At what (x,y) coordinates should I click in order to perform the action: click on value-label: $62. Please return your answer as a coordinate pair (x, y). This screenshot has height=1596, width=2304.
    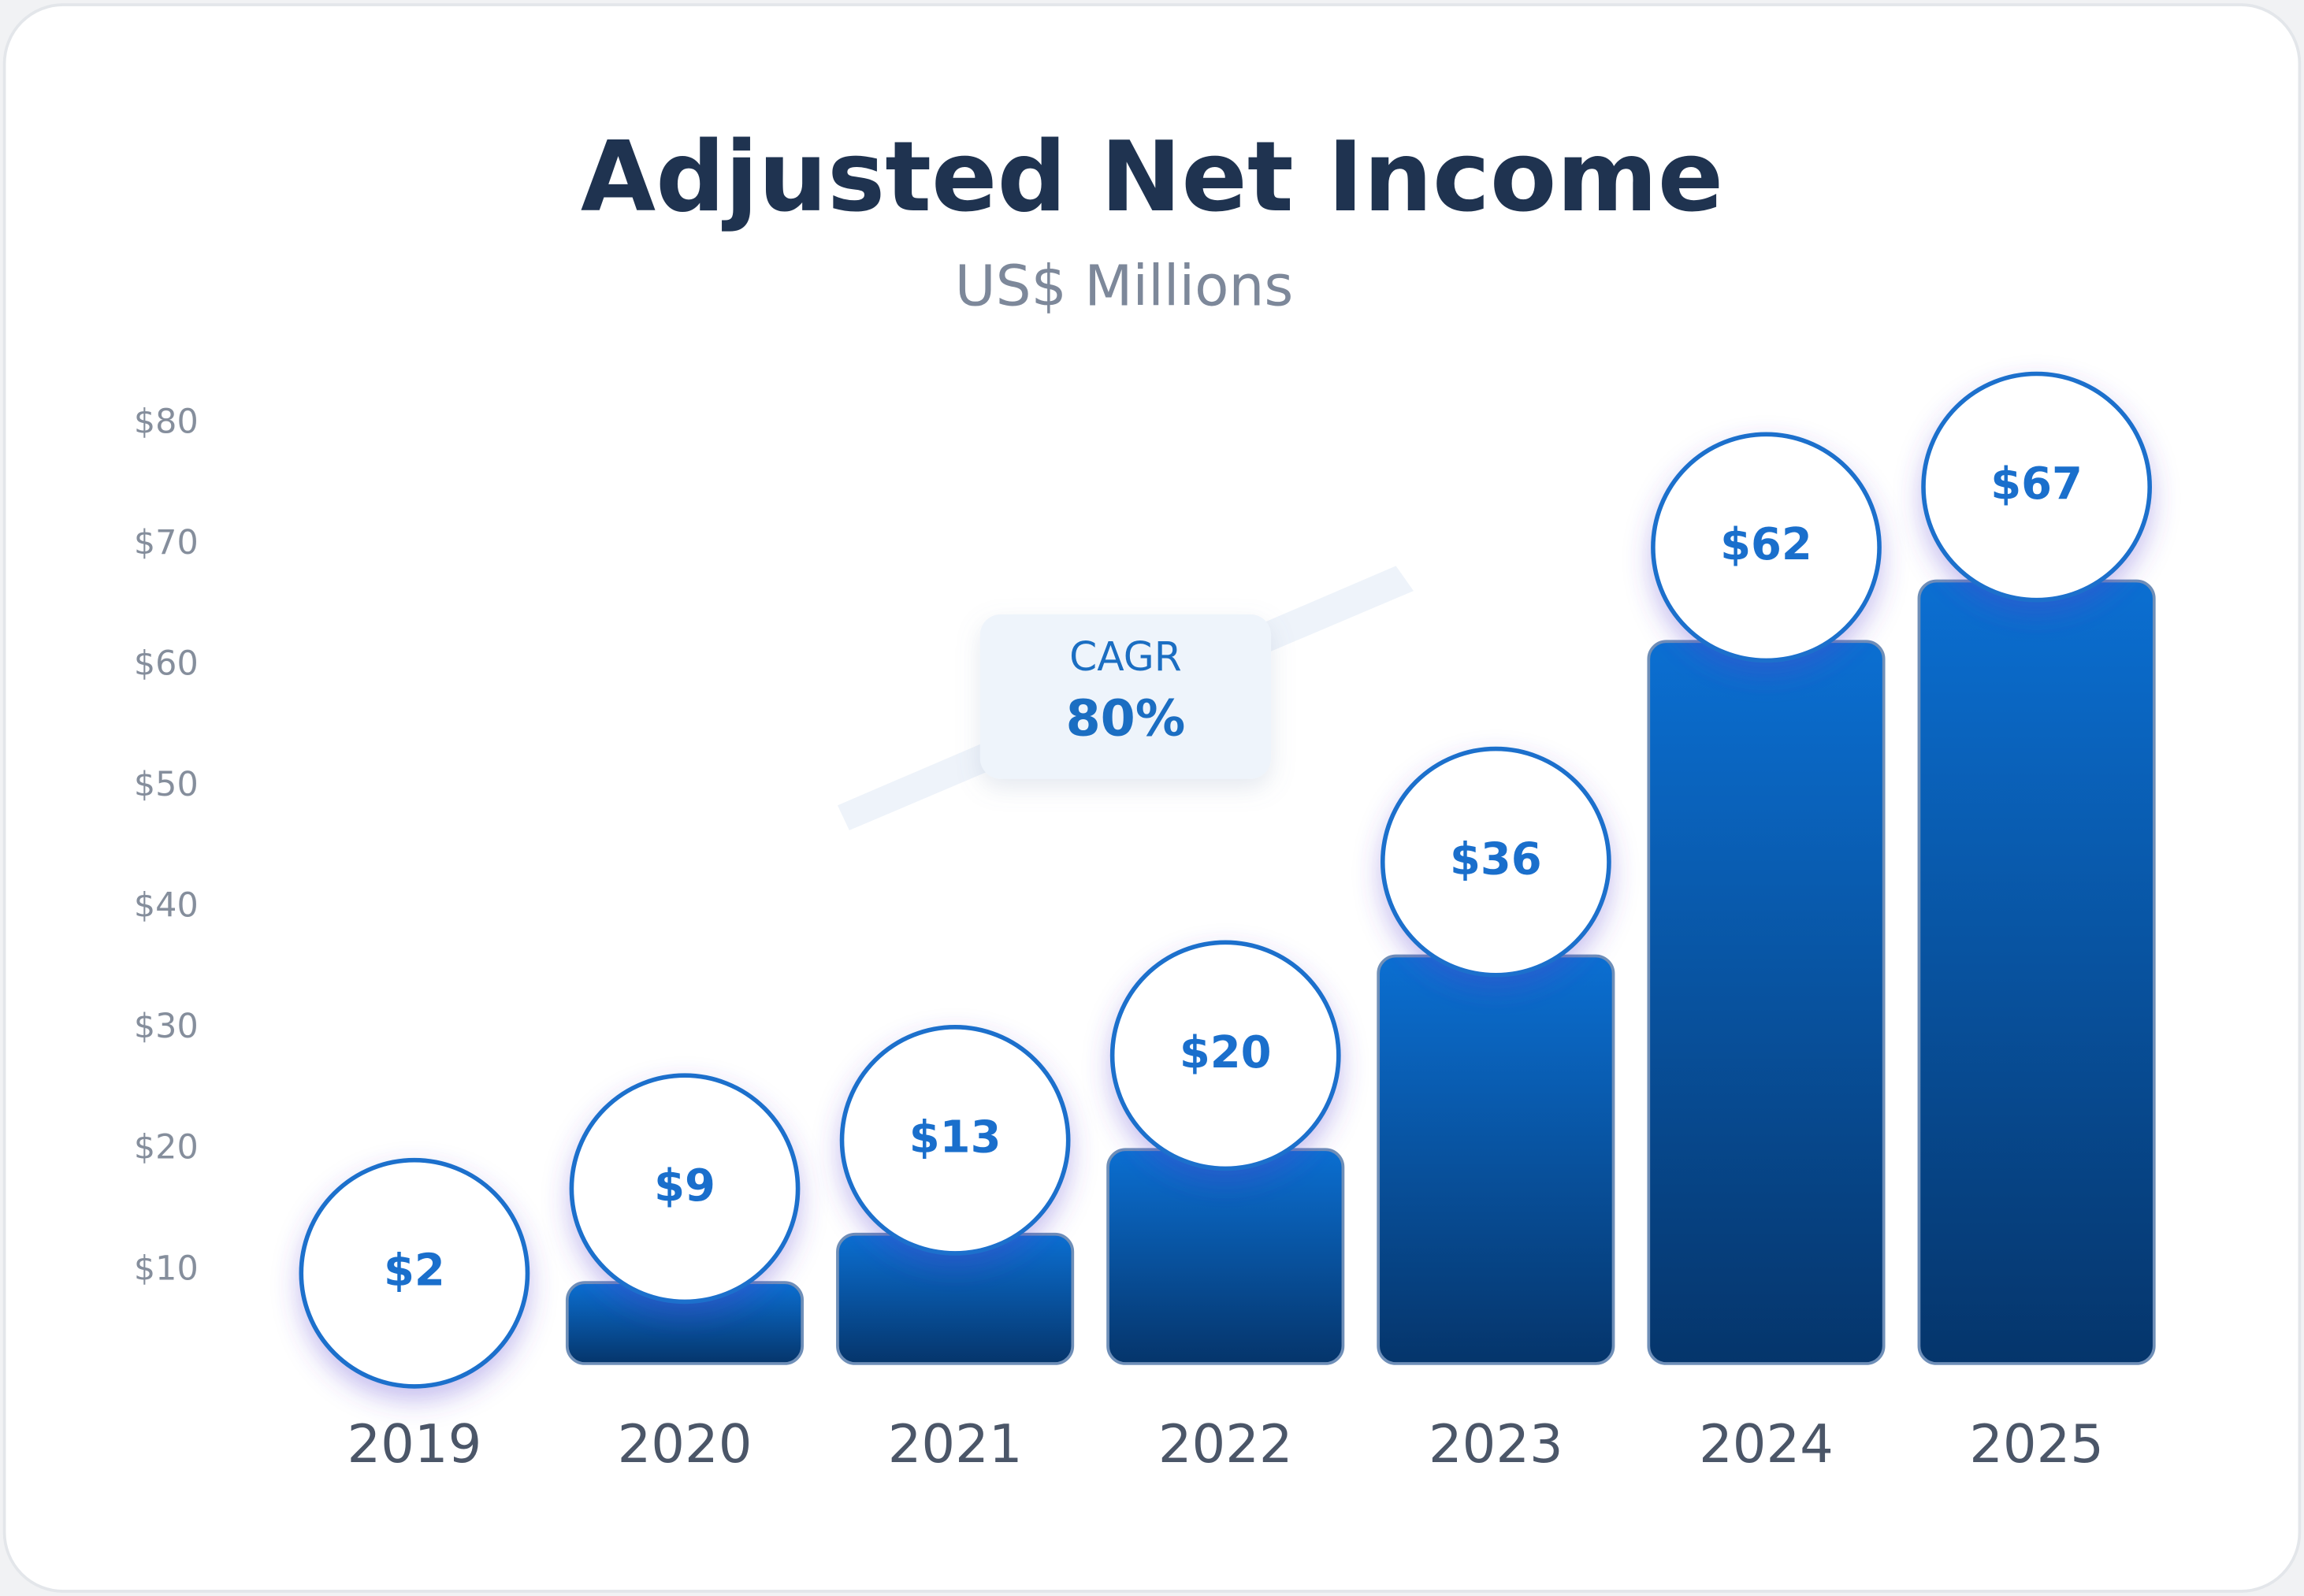
    Looking at the image, I should click on (1766, 544).